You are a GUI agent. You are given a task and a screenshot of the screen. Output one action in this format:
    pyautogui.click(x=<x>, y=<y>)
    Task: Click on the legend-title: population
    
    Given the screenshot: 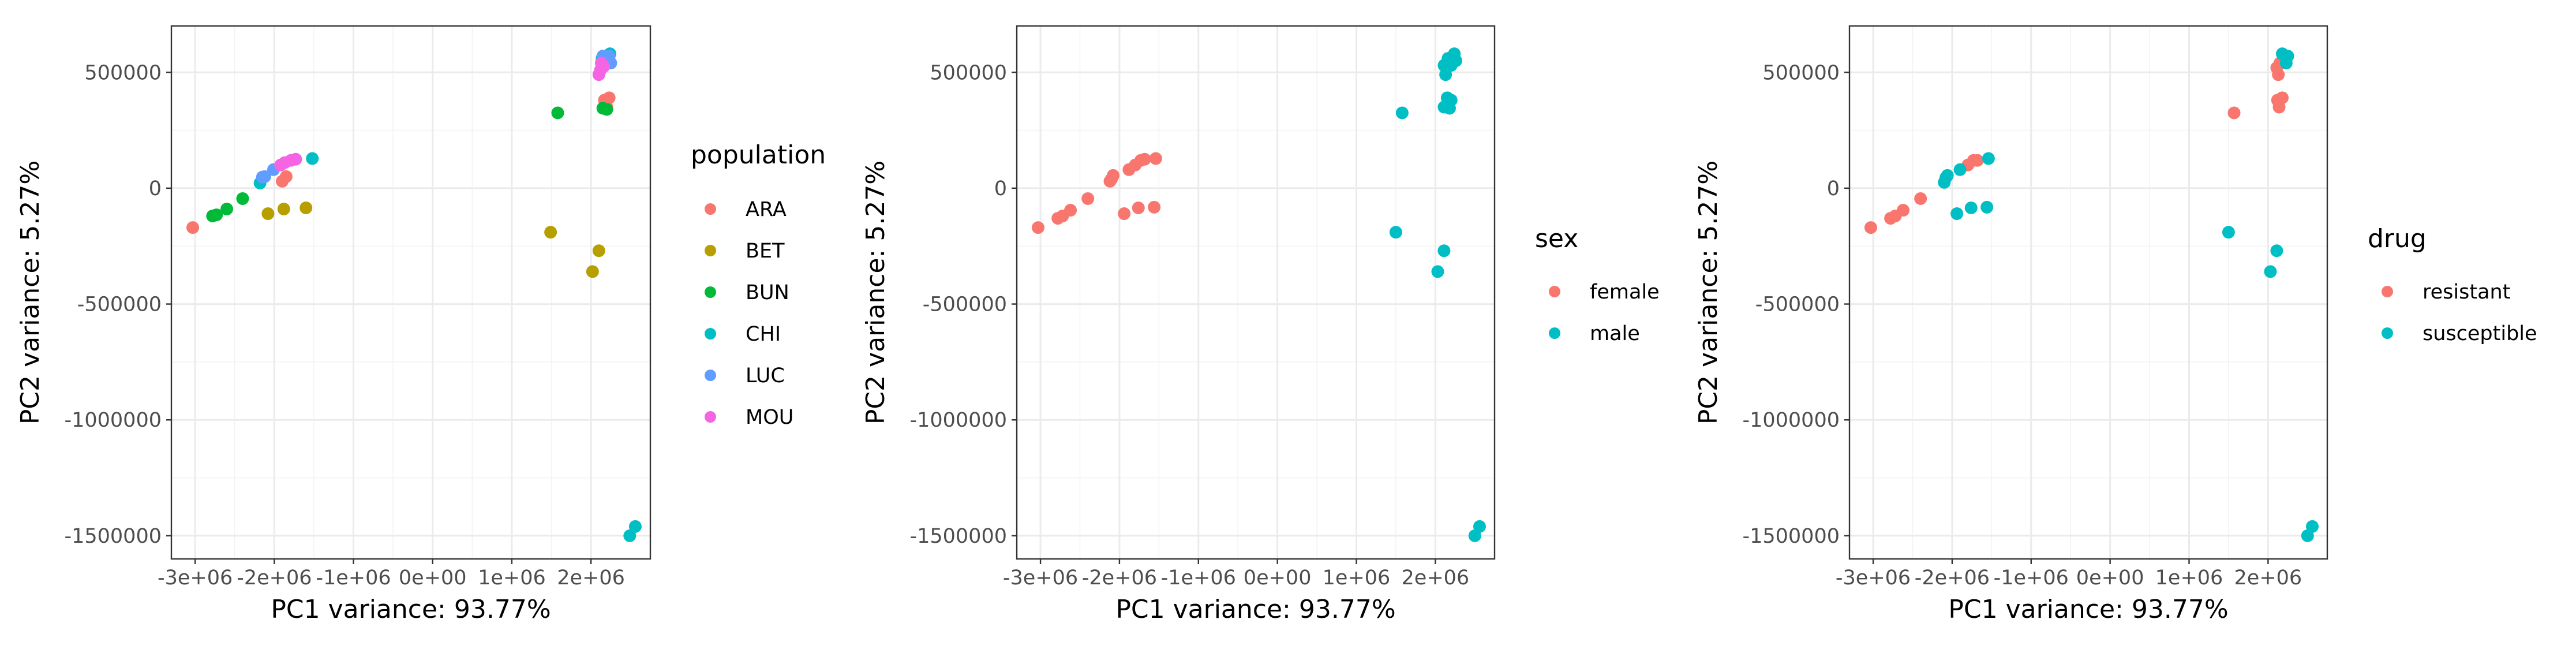 What is the action you would take?
    pyautogui.click(x=758, y=155)
    